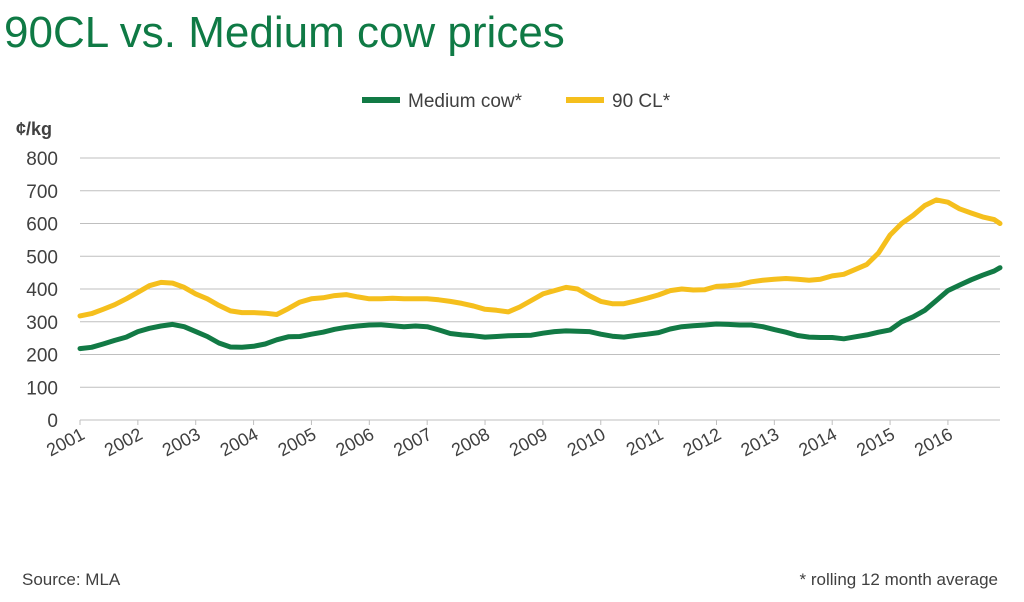 The image size is (1024, 602). I want to click on x-tick-label: 2003, so click(181, 442).